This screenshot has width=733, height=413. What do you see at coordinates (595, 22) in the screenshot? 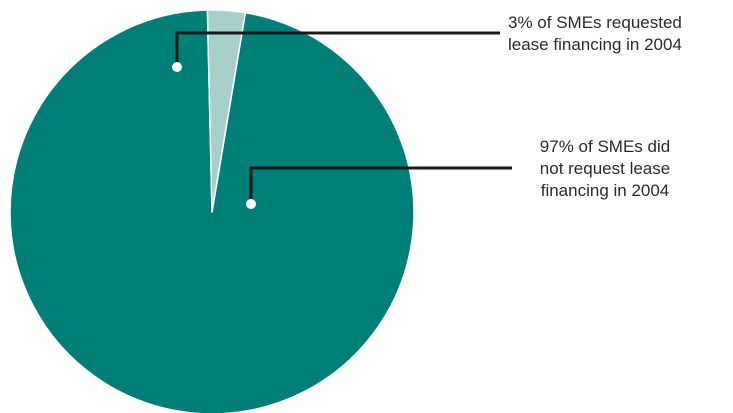
I see `slice-label-line: 3% of SMEs requested` at bounding box center [595, 22].